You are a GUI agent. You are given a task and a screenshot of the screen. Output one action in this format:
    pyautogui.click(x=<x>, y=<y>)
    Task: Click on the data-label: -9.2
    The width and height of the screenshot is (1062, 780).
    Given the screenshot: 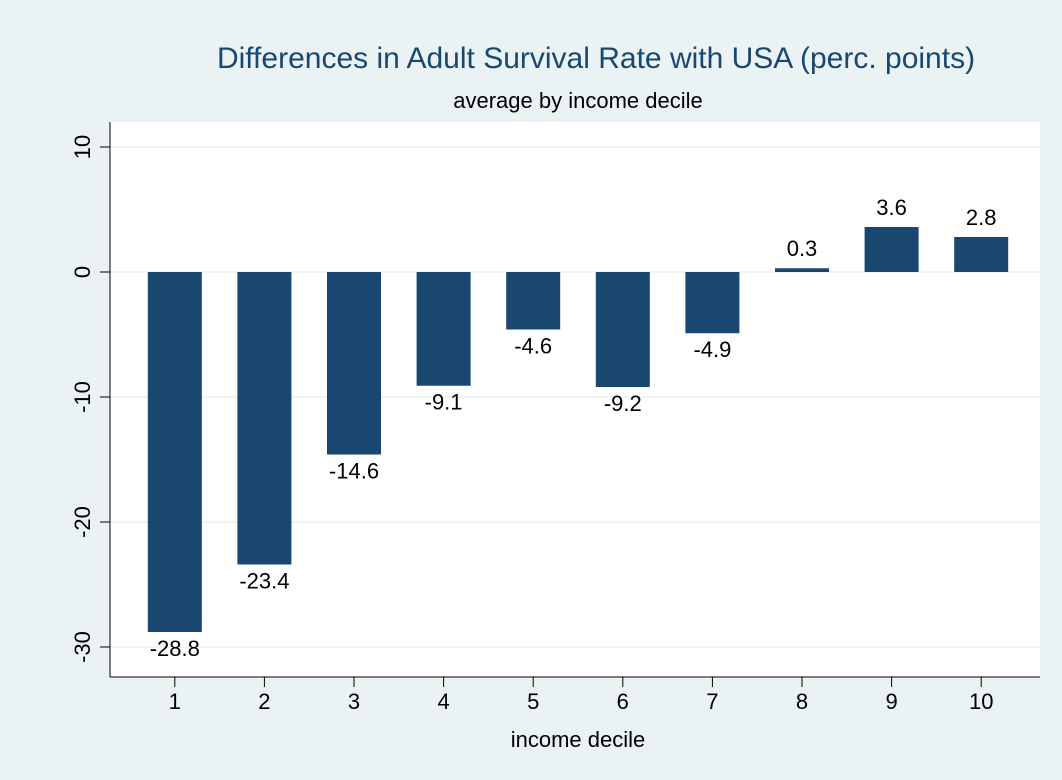 What is the action you would take?
    pyautogui.click(x=623, y=403)
    